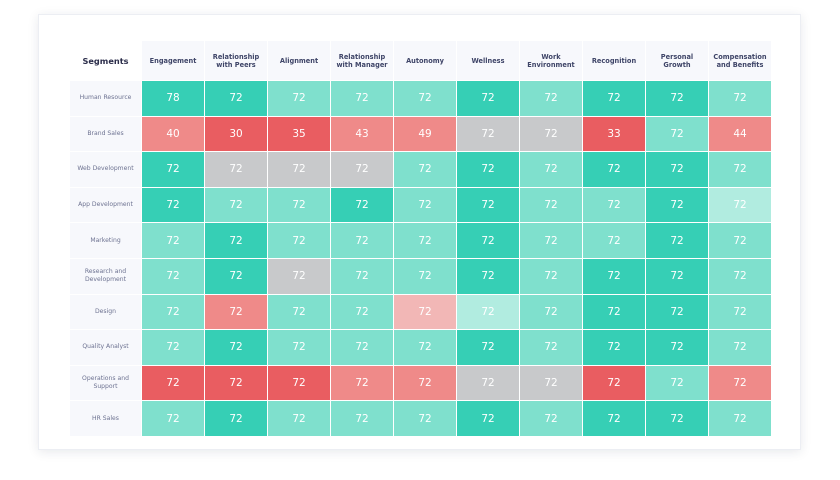 The image size is (840, 480). What do you see at coordinates (614, 134) in the screenshot?
I see `heatmap-cell: 33` at bounding box center [614, 134].